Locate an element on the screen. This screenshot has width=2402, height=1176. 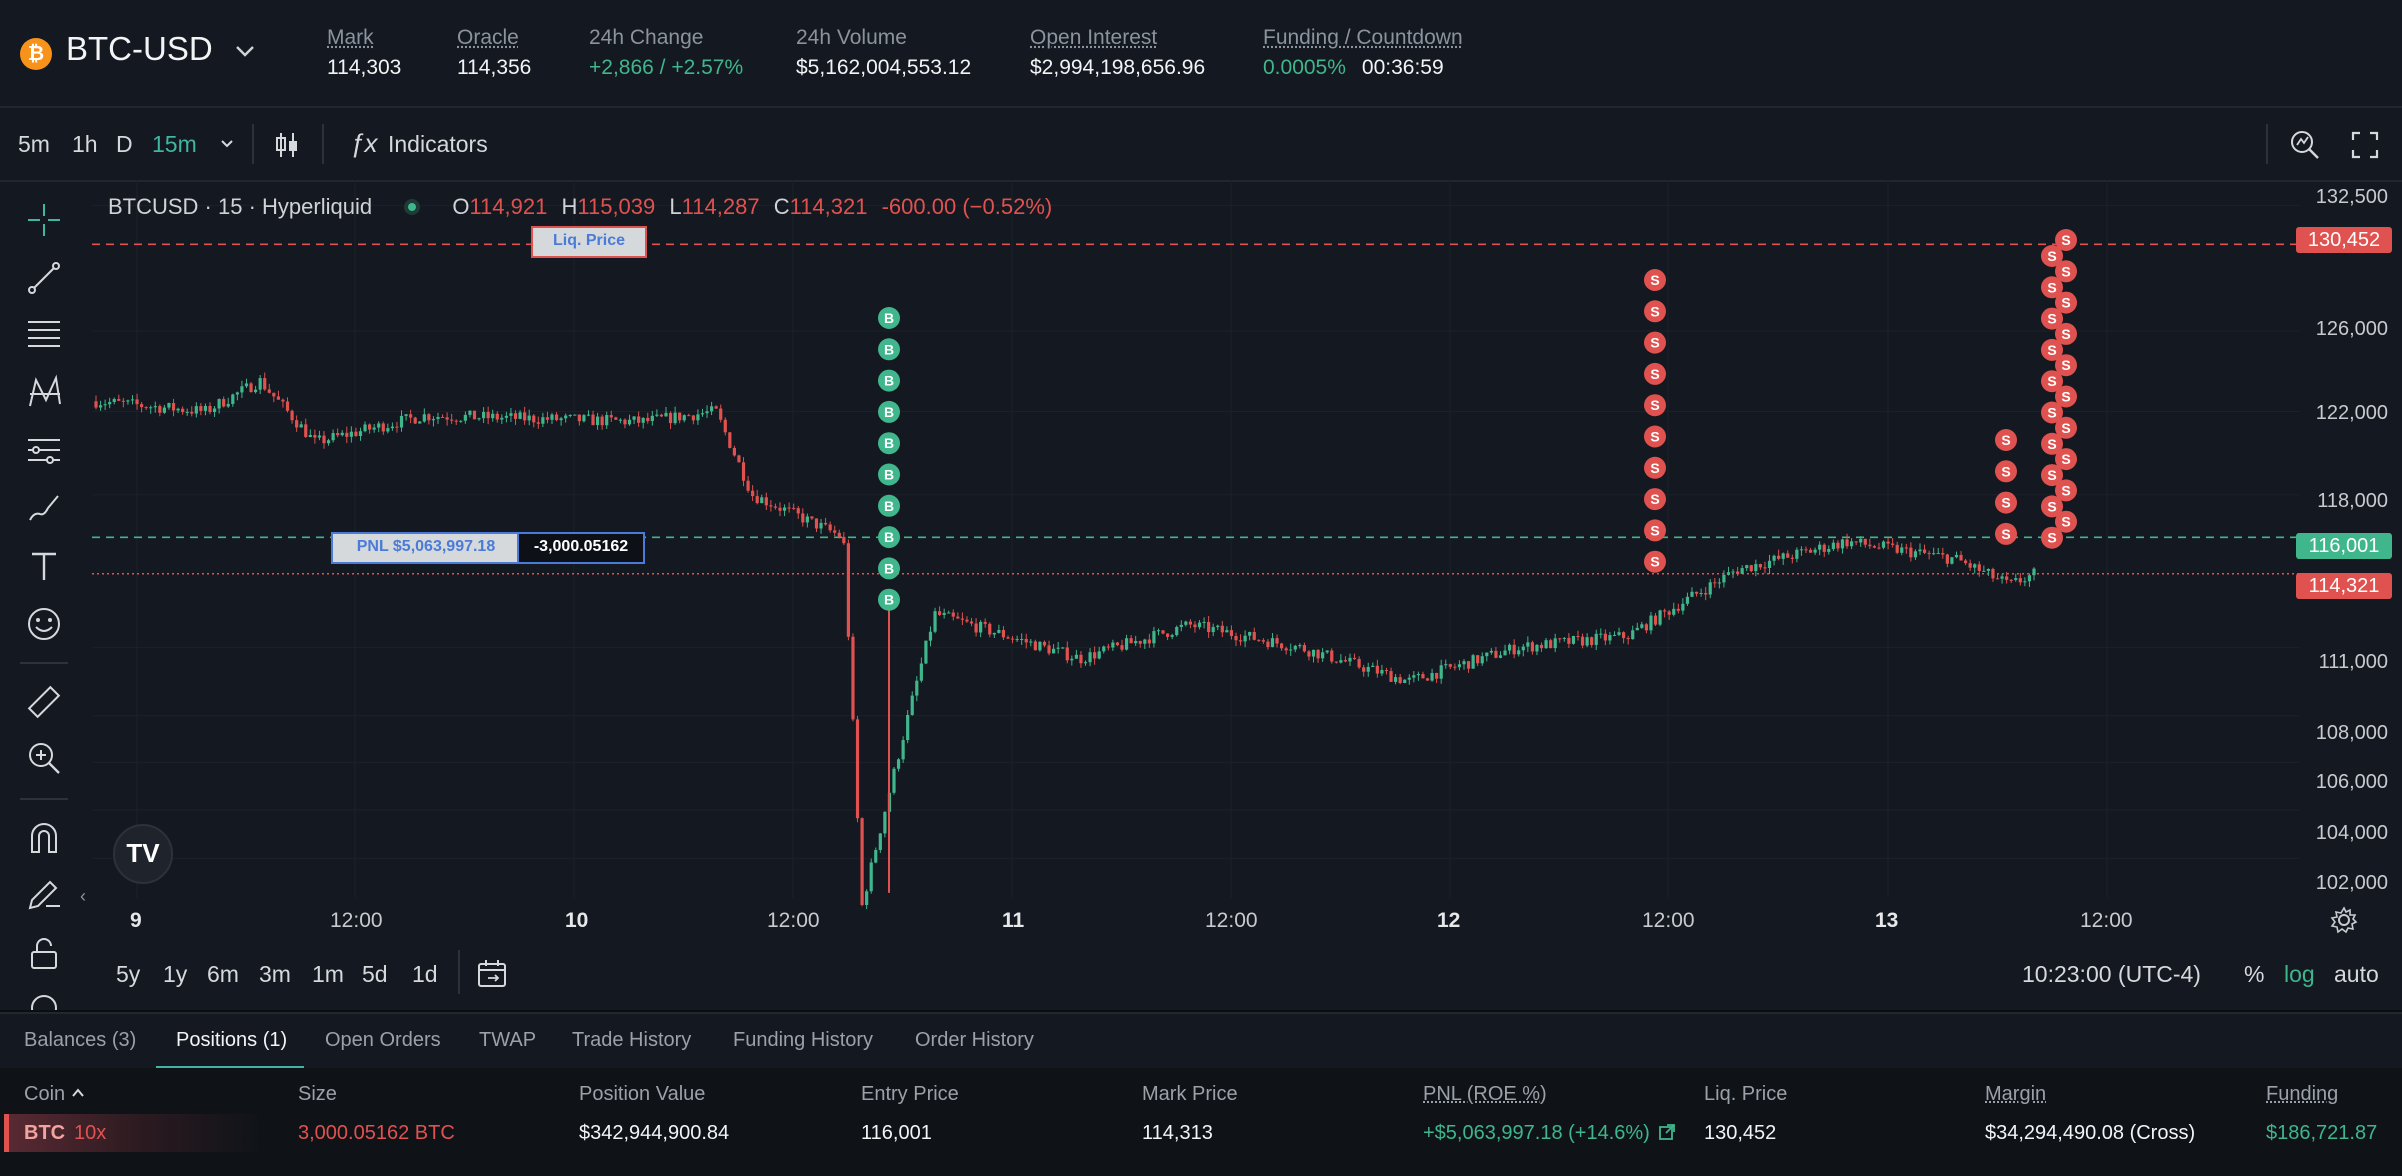
tab-funding-history: Funding History is located at coordinates (803, 1040).